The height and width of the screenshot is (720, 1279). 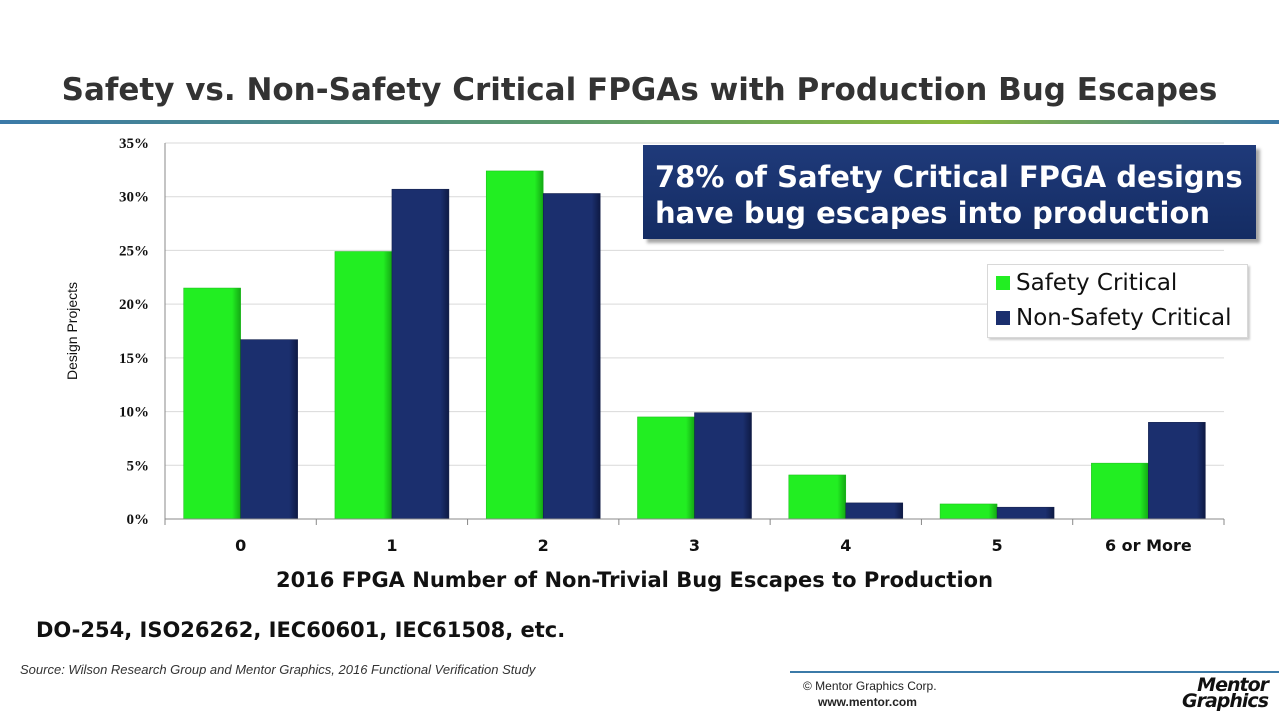 I want to click on x-tick-label: 6 or More, so click(x=1148, y=545).